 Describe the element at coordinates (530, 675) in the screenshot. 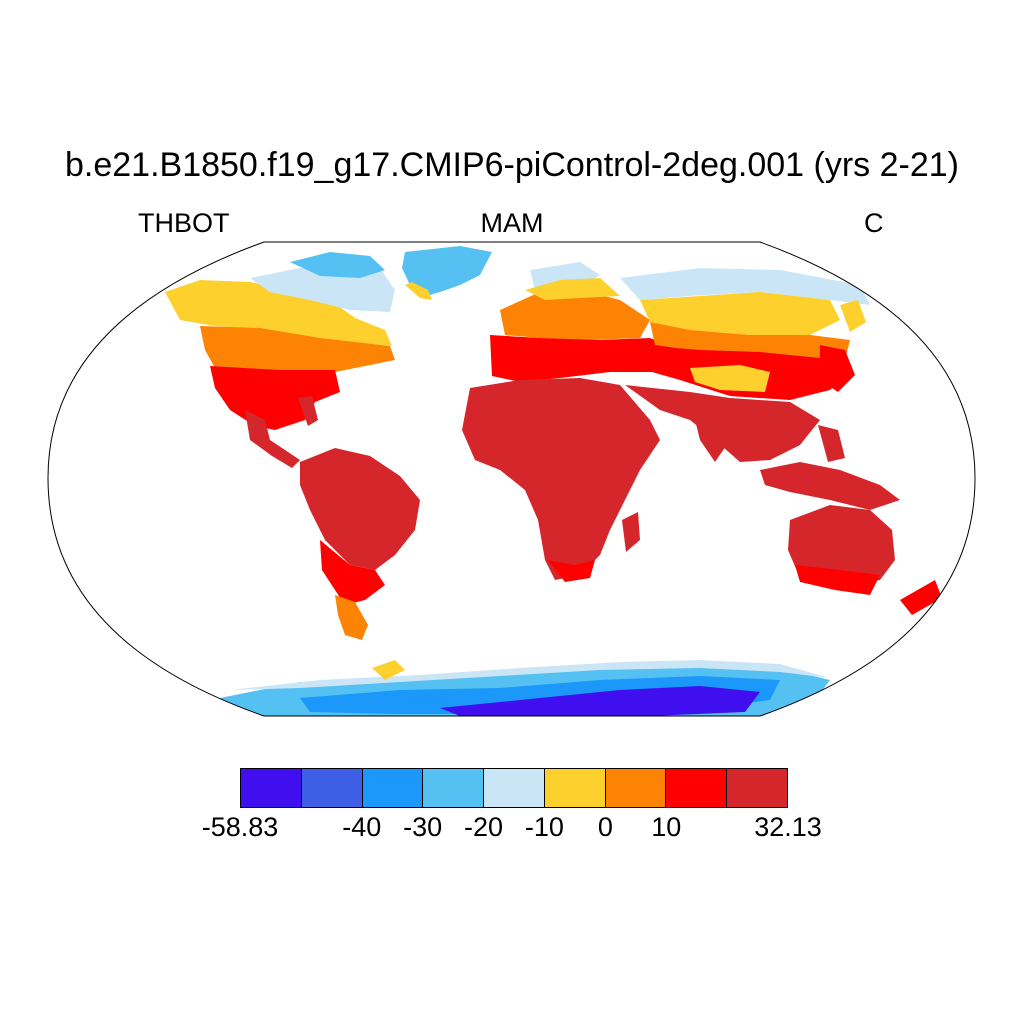

I see `antarctica-edge` at that location.